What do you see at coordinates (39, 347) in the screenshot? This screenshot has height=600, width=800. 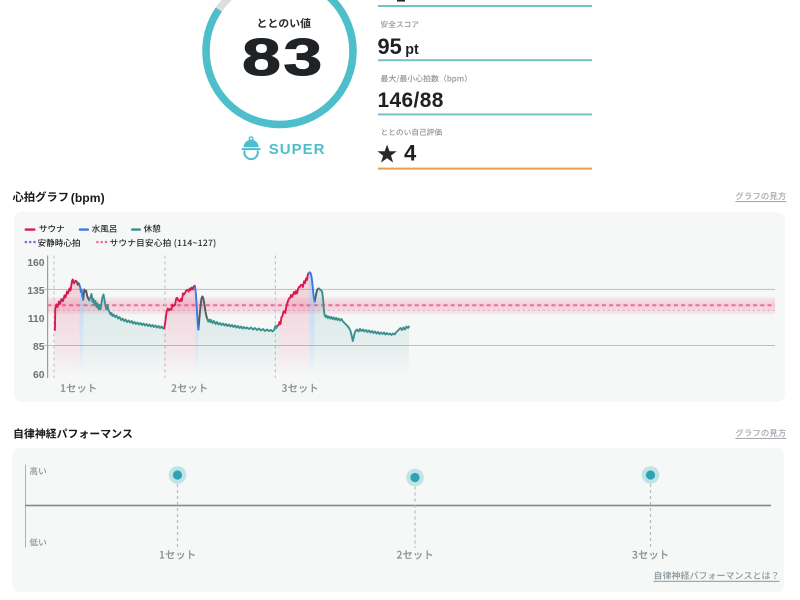 I see `svg-text: 85` at bounding box center [39, 347].